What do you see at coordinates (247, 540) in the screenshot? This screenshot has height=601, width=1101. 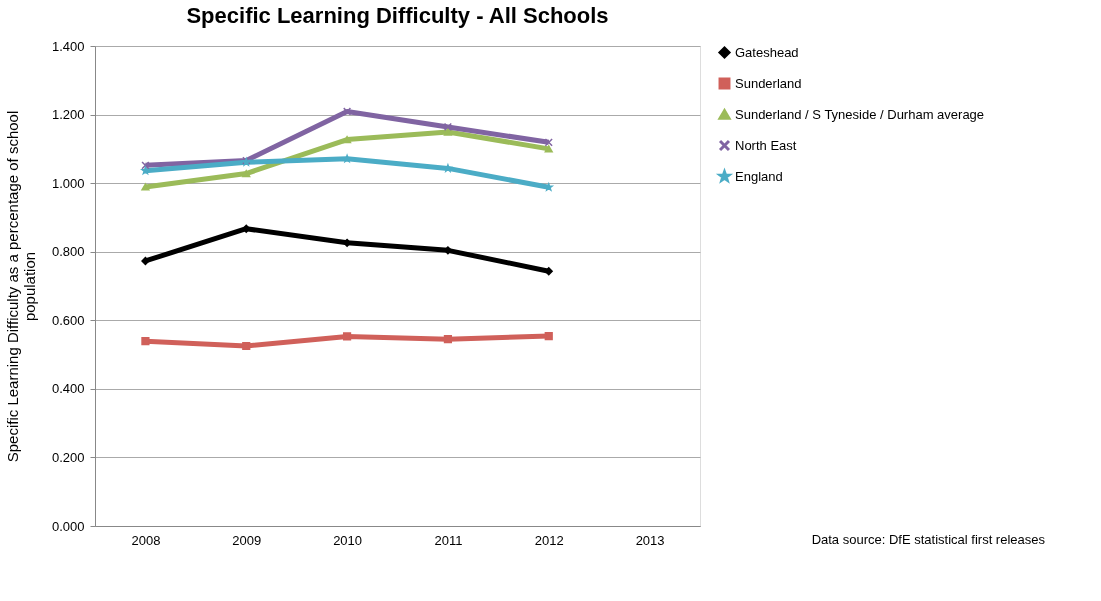 I see `x-tick-label: 2009` at bounding box center [247, 540].